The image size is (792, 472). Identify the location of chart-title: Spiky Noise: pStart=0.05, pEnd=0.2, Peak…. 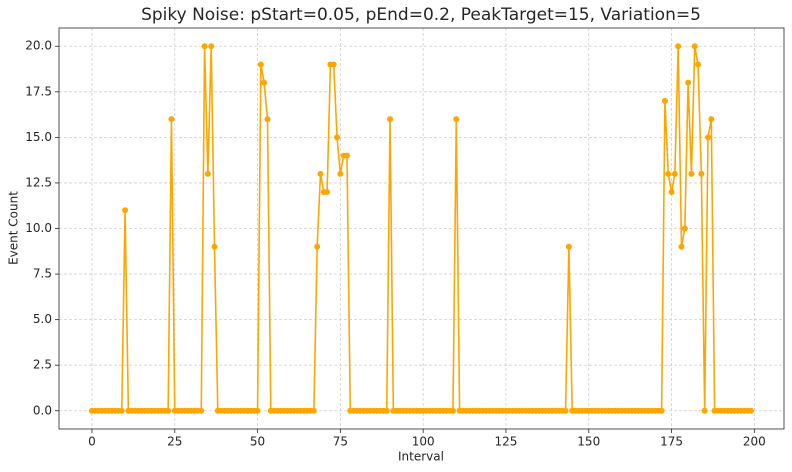
(421, 15).